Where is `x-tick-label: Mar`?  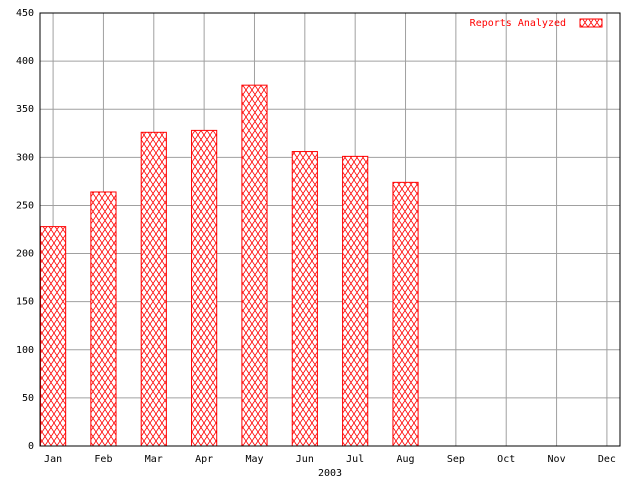
x-tick-label: Mar is located at coordinates (154, 459).